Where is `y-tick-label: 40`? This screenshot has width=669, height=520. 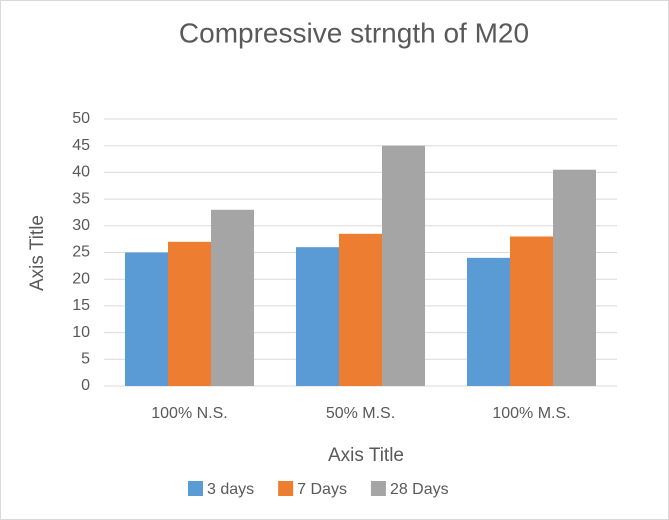 y-tick-label: 40 is located at coordinates (81, 172).